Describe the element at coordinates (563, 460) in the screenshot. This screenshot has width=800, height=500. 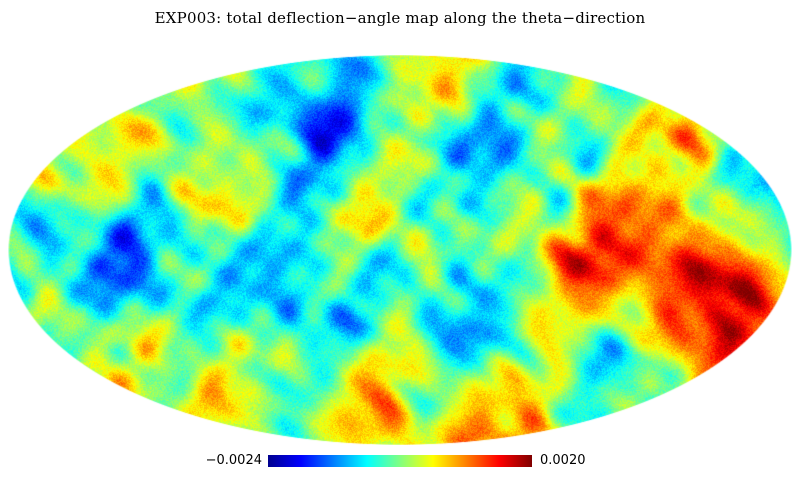
I see `colorbar-max-label: 0.0020` at that location.